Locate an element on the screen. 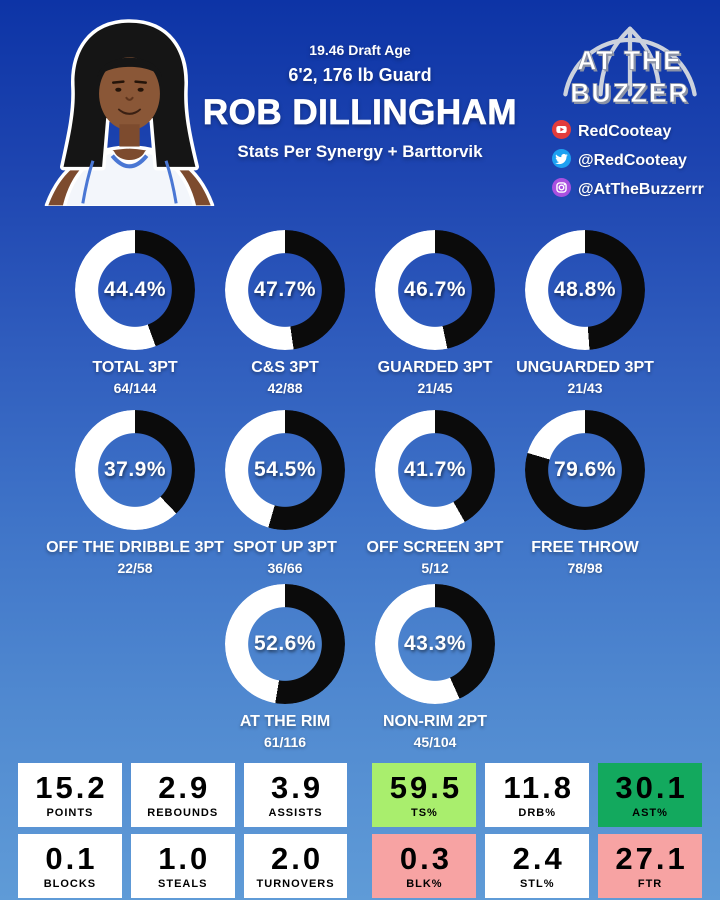 The height and width of the screenshot is (900, 720). donut-fraction: 61/116 is located at coordinates (285, 742).